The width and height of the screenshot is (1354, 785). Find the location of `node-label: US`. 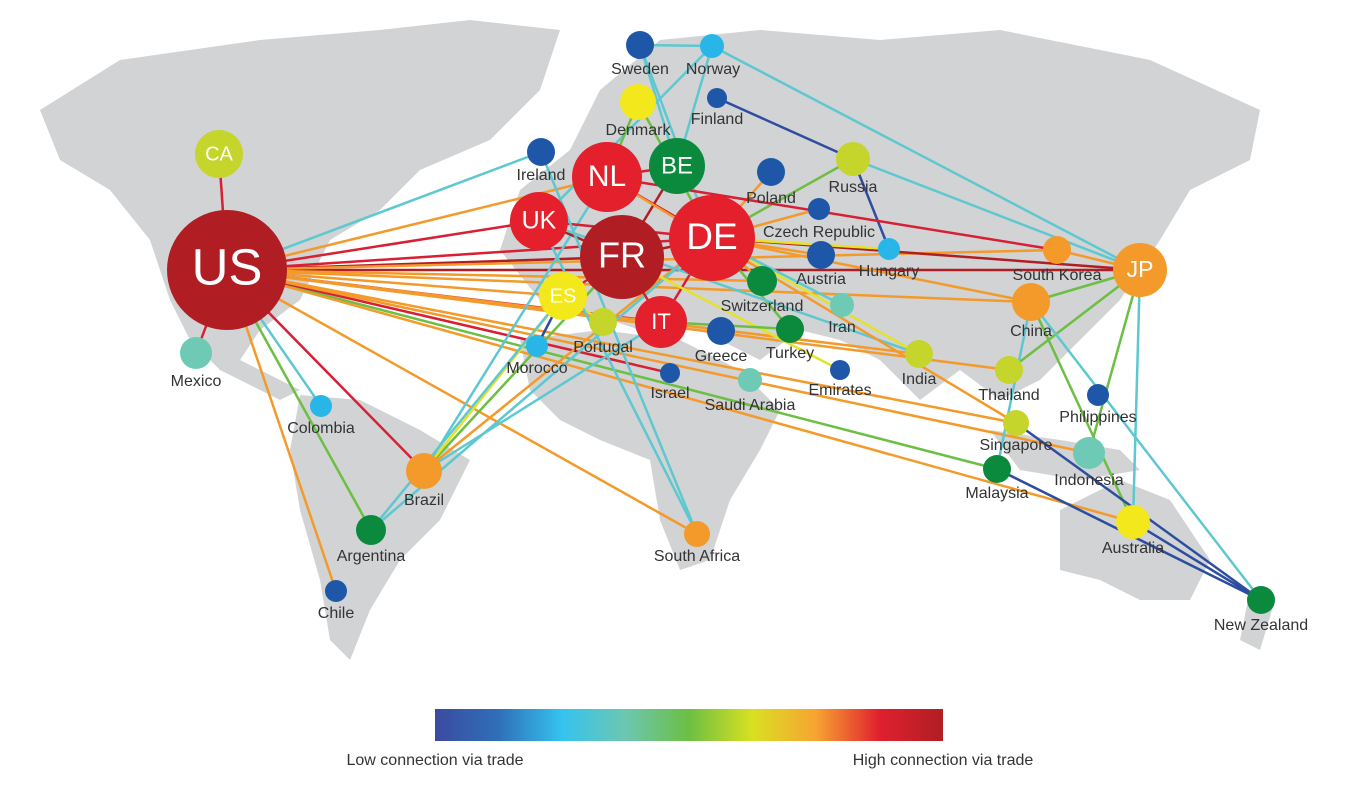

node-label: US is located at coordinates (227, 266).